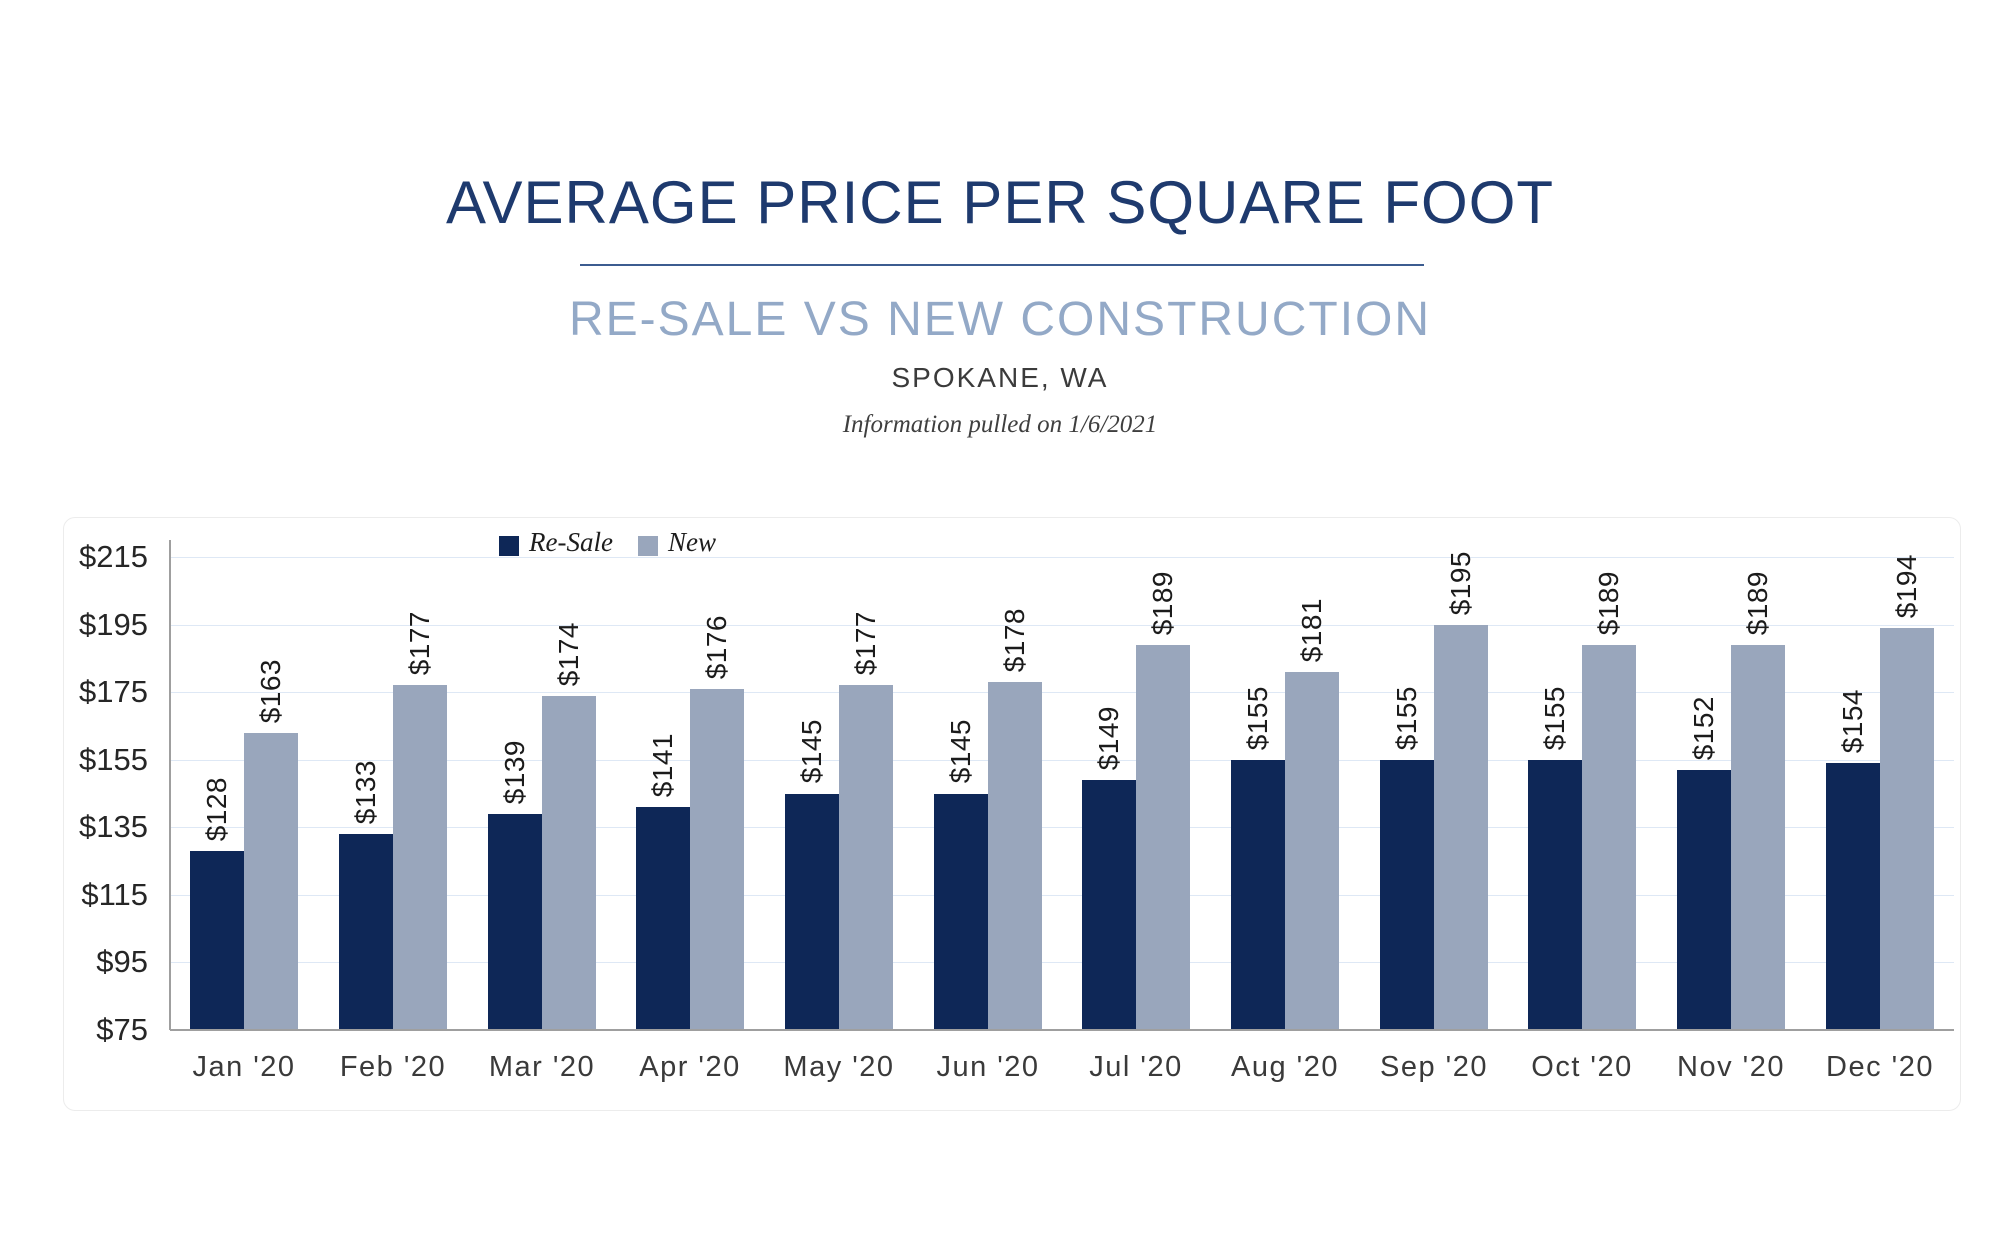 This screenshot has height=1250, width=2000. What do you see at coordinates (170, 785) in the screenshot?
I see `y-axis-line` at bounding box center [170, 785].